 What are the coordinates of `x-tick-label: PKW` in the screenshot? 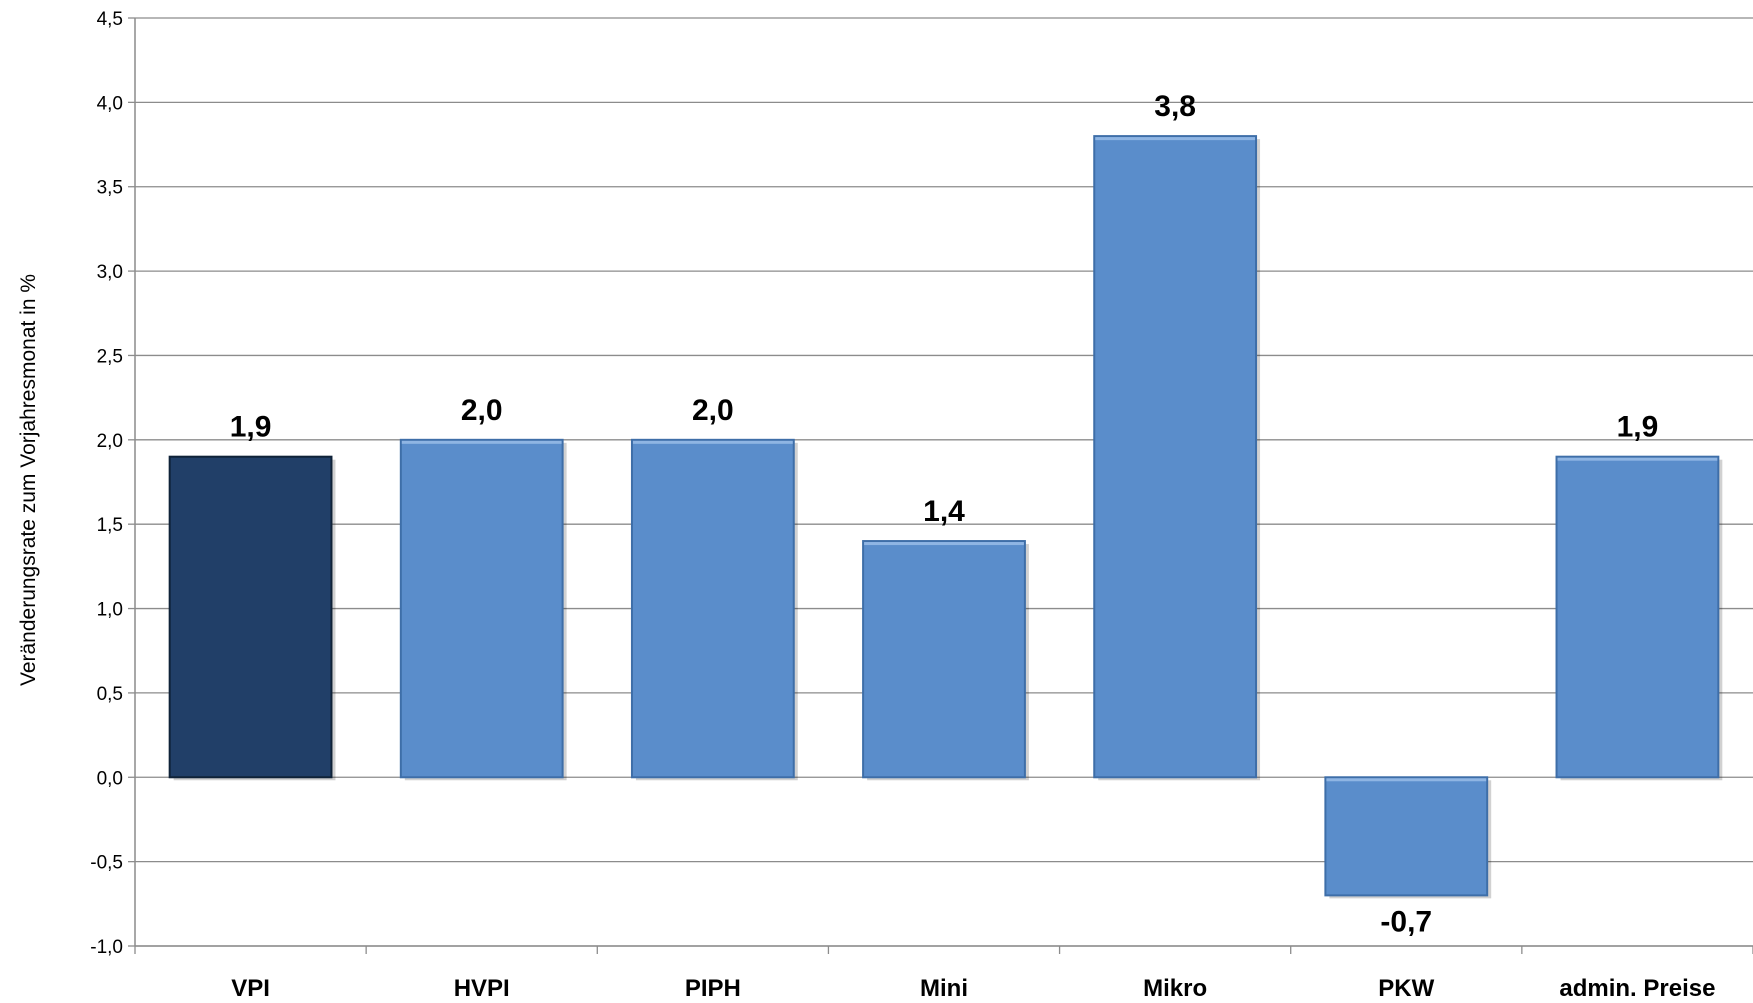 It's located at (1406, 988).